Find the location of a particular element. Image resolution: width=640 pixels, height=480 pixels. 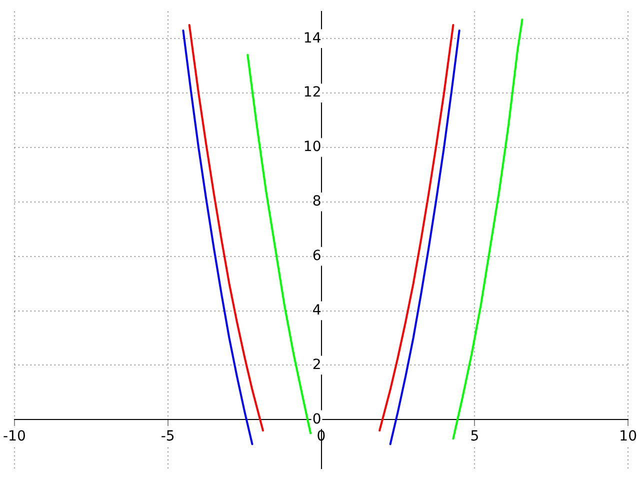

y-tick-label: 2 is located at coordinates (317, 364).